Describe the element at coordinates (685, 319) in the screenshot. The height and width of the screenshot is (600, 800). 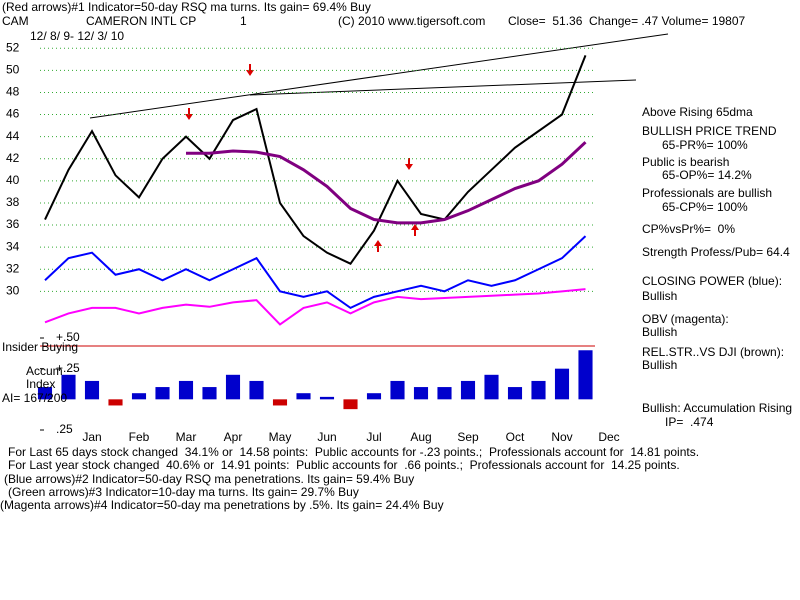
I see `side-note: OBV (magenta):` at that location.